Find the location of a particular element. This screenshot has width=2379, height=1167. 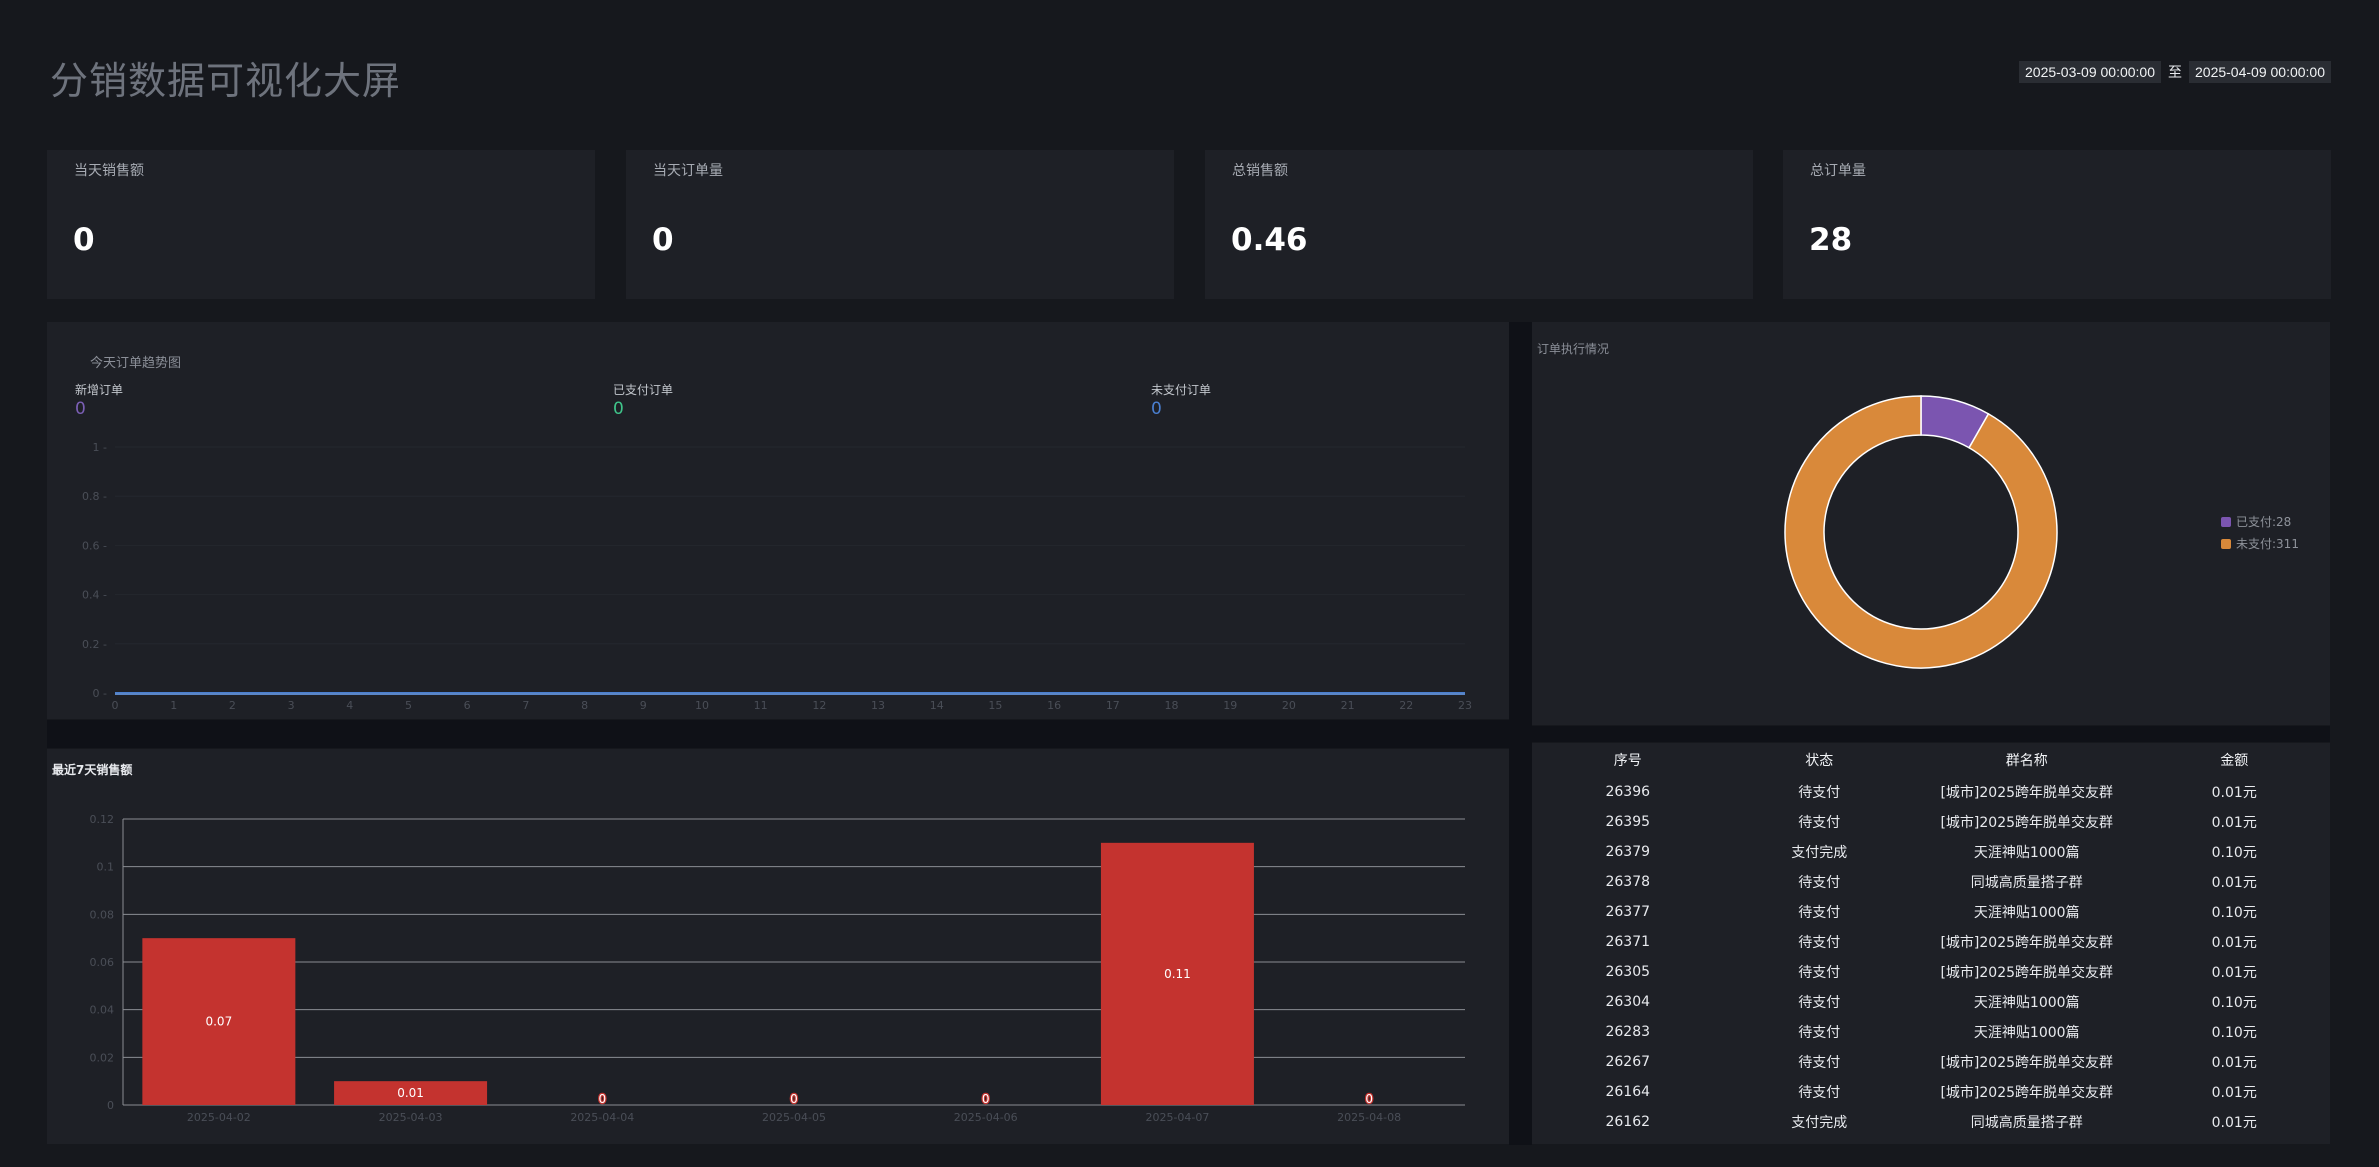

legend-unpaid: 未支付:311 is located at coordinates (2260, 543).